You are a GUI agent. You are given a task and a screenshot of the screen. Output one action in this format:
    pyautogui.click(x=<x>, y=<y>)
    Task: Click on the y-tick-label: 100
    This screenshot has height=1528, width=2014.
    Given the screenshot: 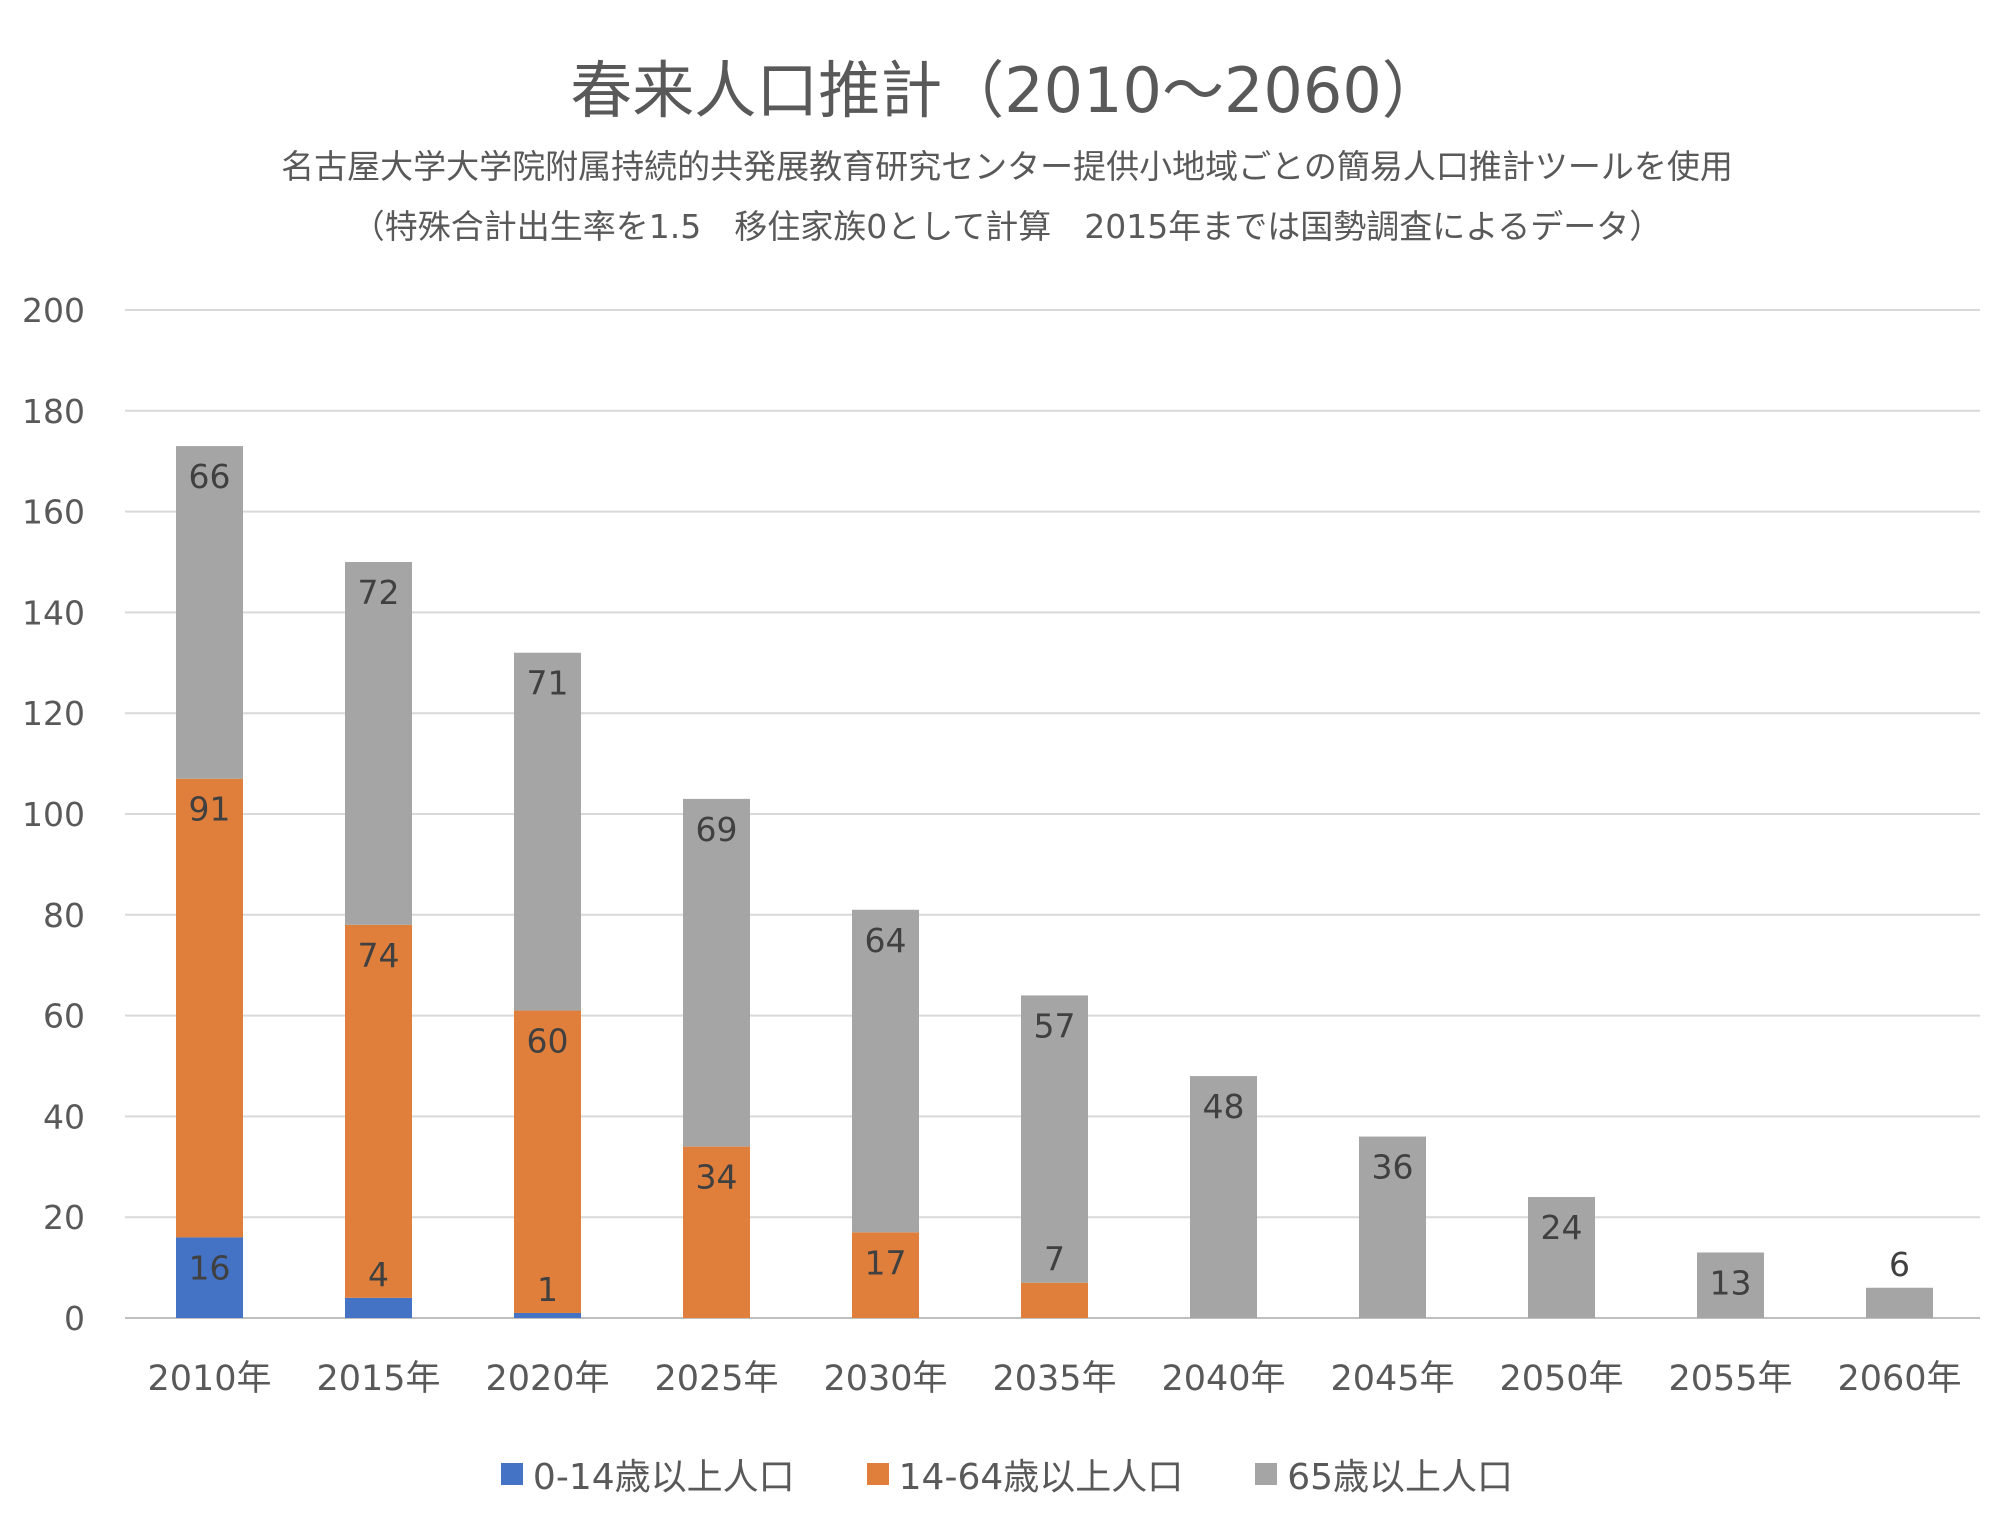 What is the action you would take?
    pyautogui.click(x=53, y=814)
    